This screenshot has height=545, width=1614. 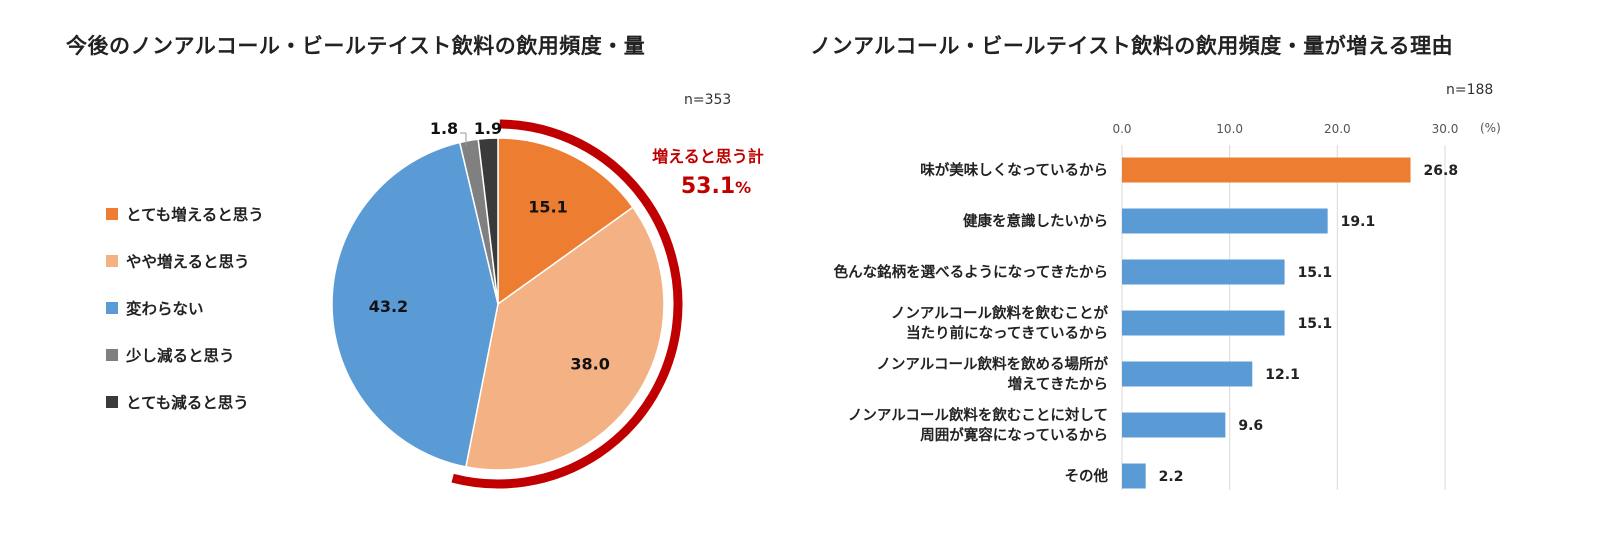 I want to click on pie-value-label: 38.0, so click(x=589, y=363).